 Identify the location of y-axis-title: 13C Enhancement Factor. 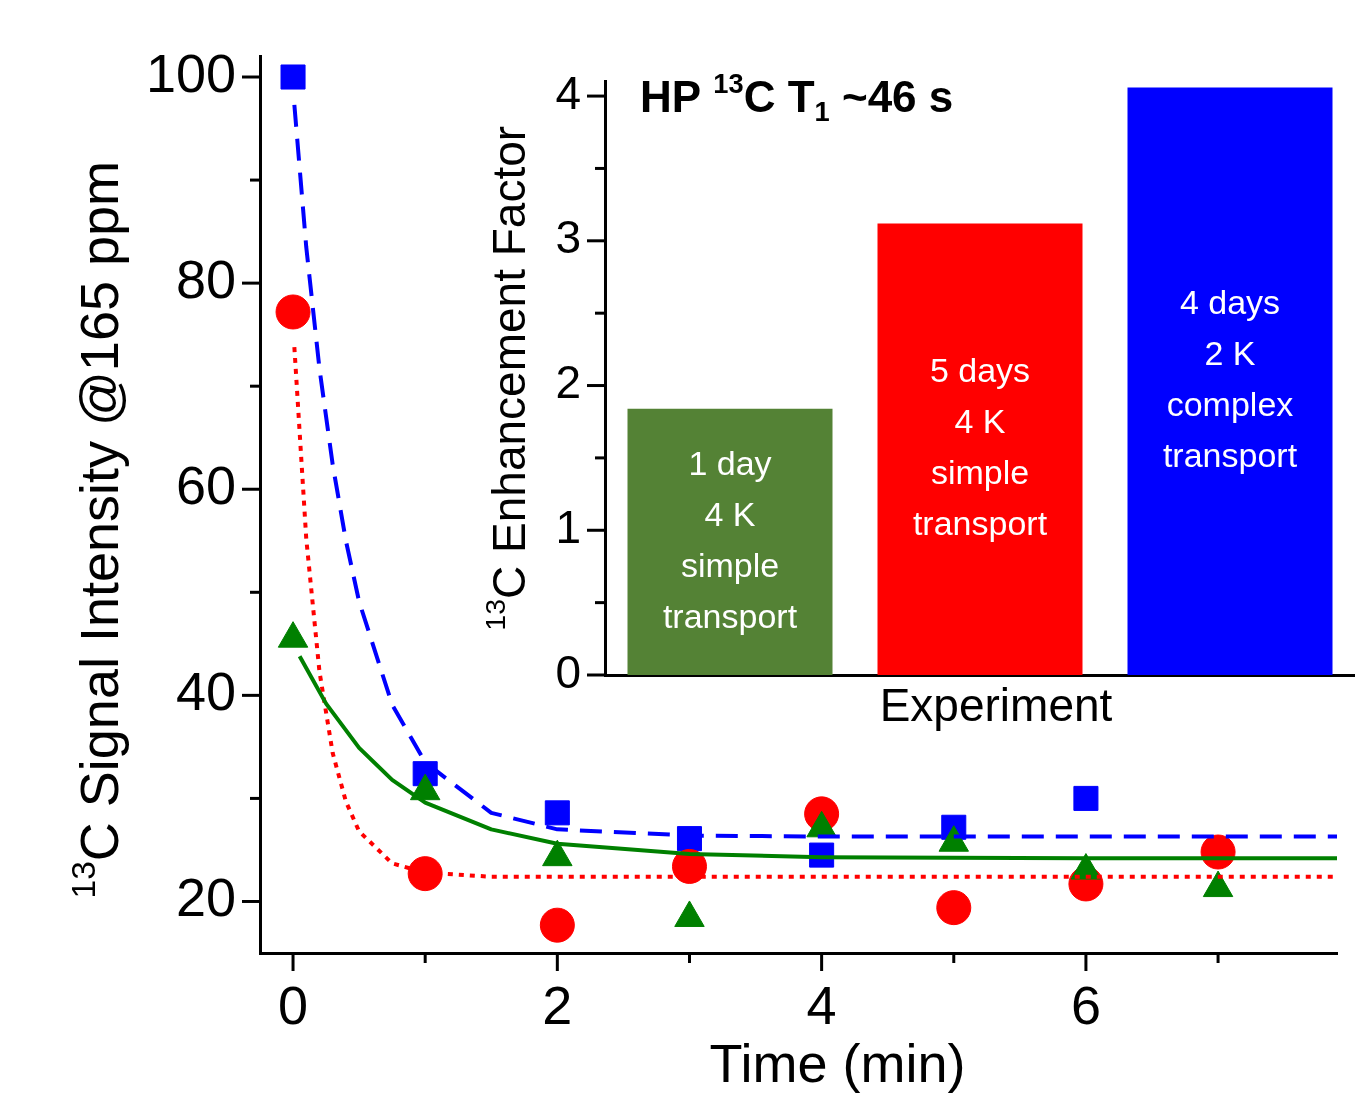
(507, 378).